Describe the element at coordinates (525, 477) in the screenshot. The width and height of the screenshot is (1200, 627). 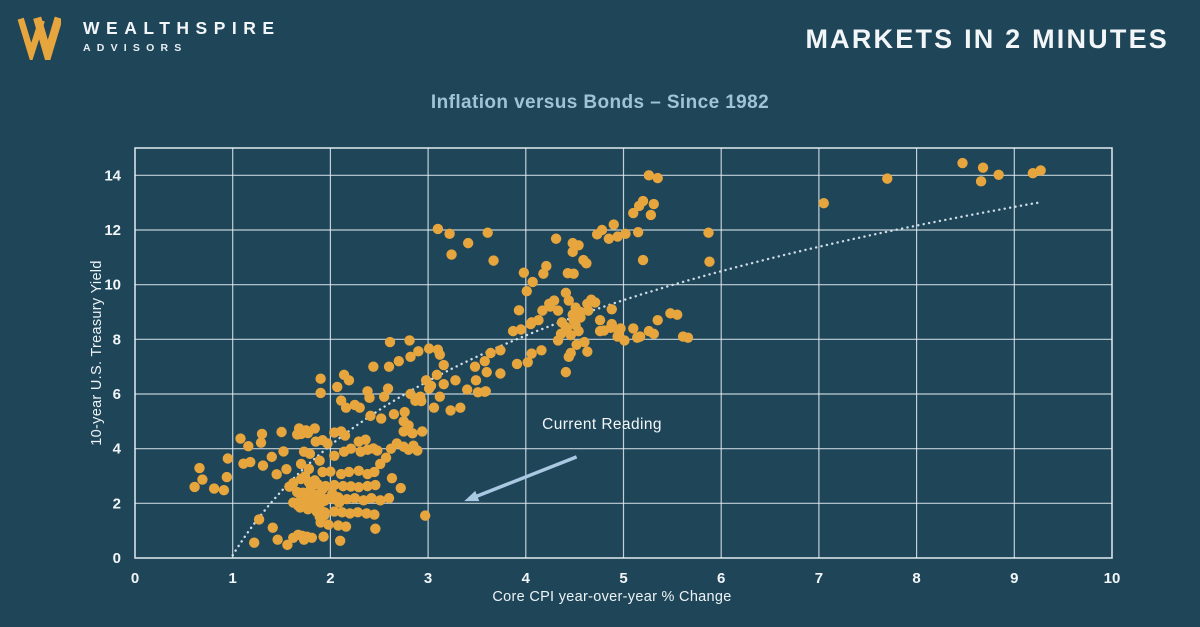
I see `annotation-arrow-line` at that location.